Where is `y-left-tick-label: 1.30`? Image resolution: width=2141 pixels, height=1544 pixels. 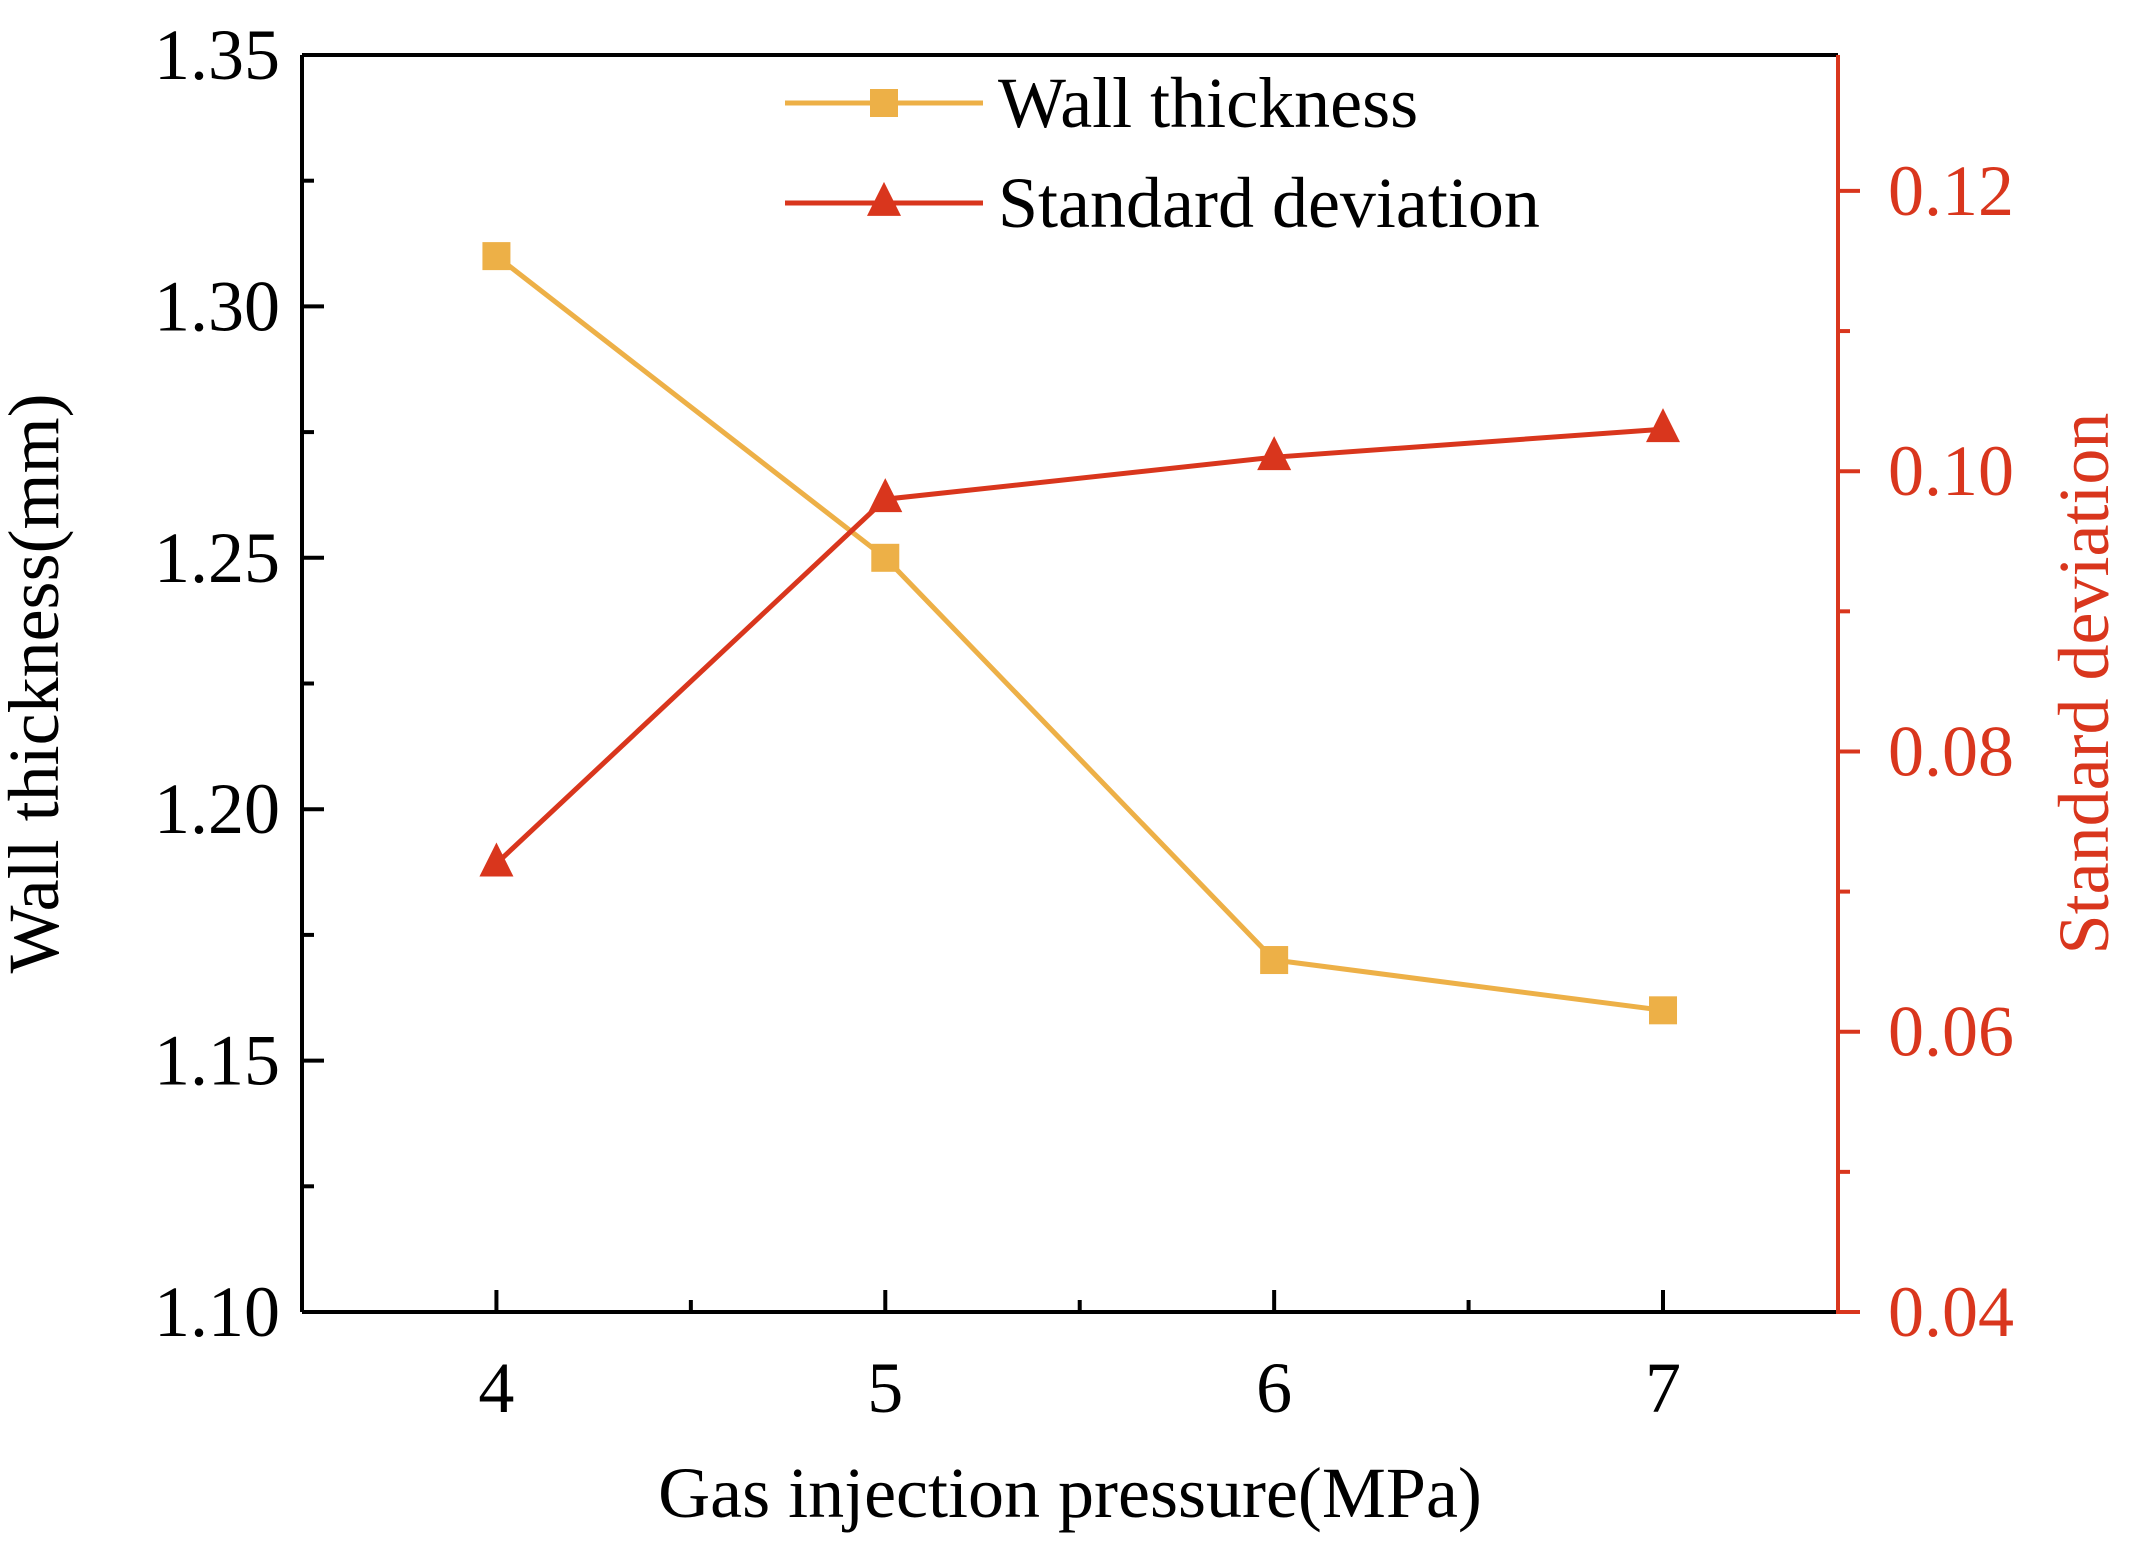
y-left-tick-label: 1.30 is located at coordinates (217, 306).